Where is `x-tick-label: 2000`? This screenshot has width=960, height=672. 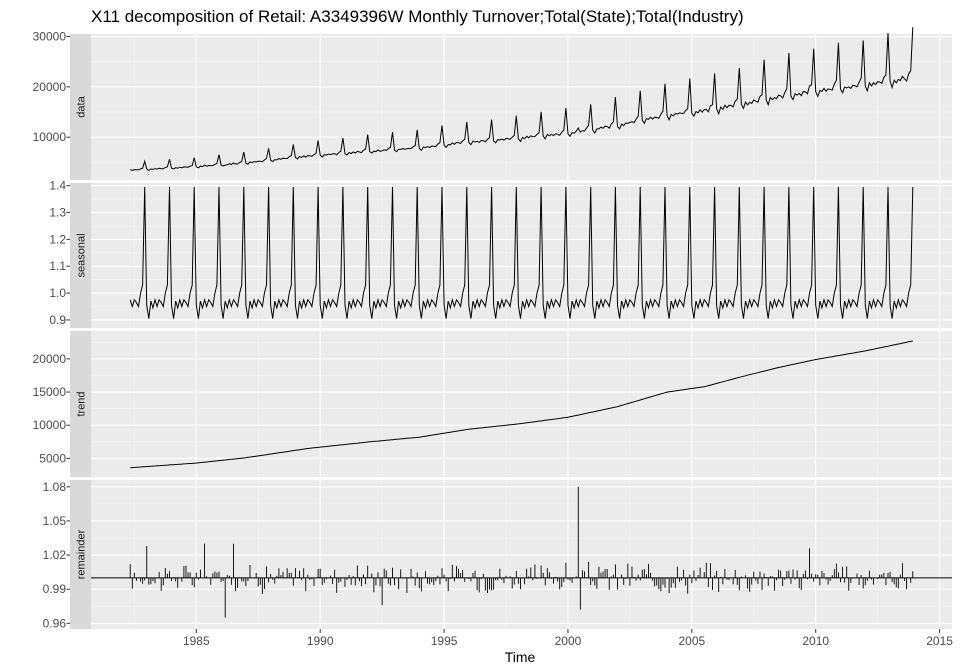
x-tick-label: 2000 is located at coordinates (568, 641).